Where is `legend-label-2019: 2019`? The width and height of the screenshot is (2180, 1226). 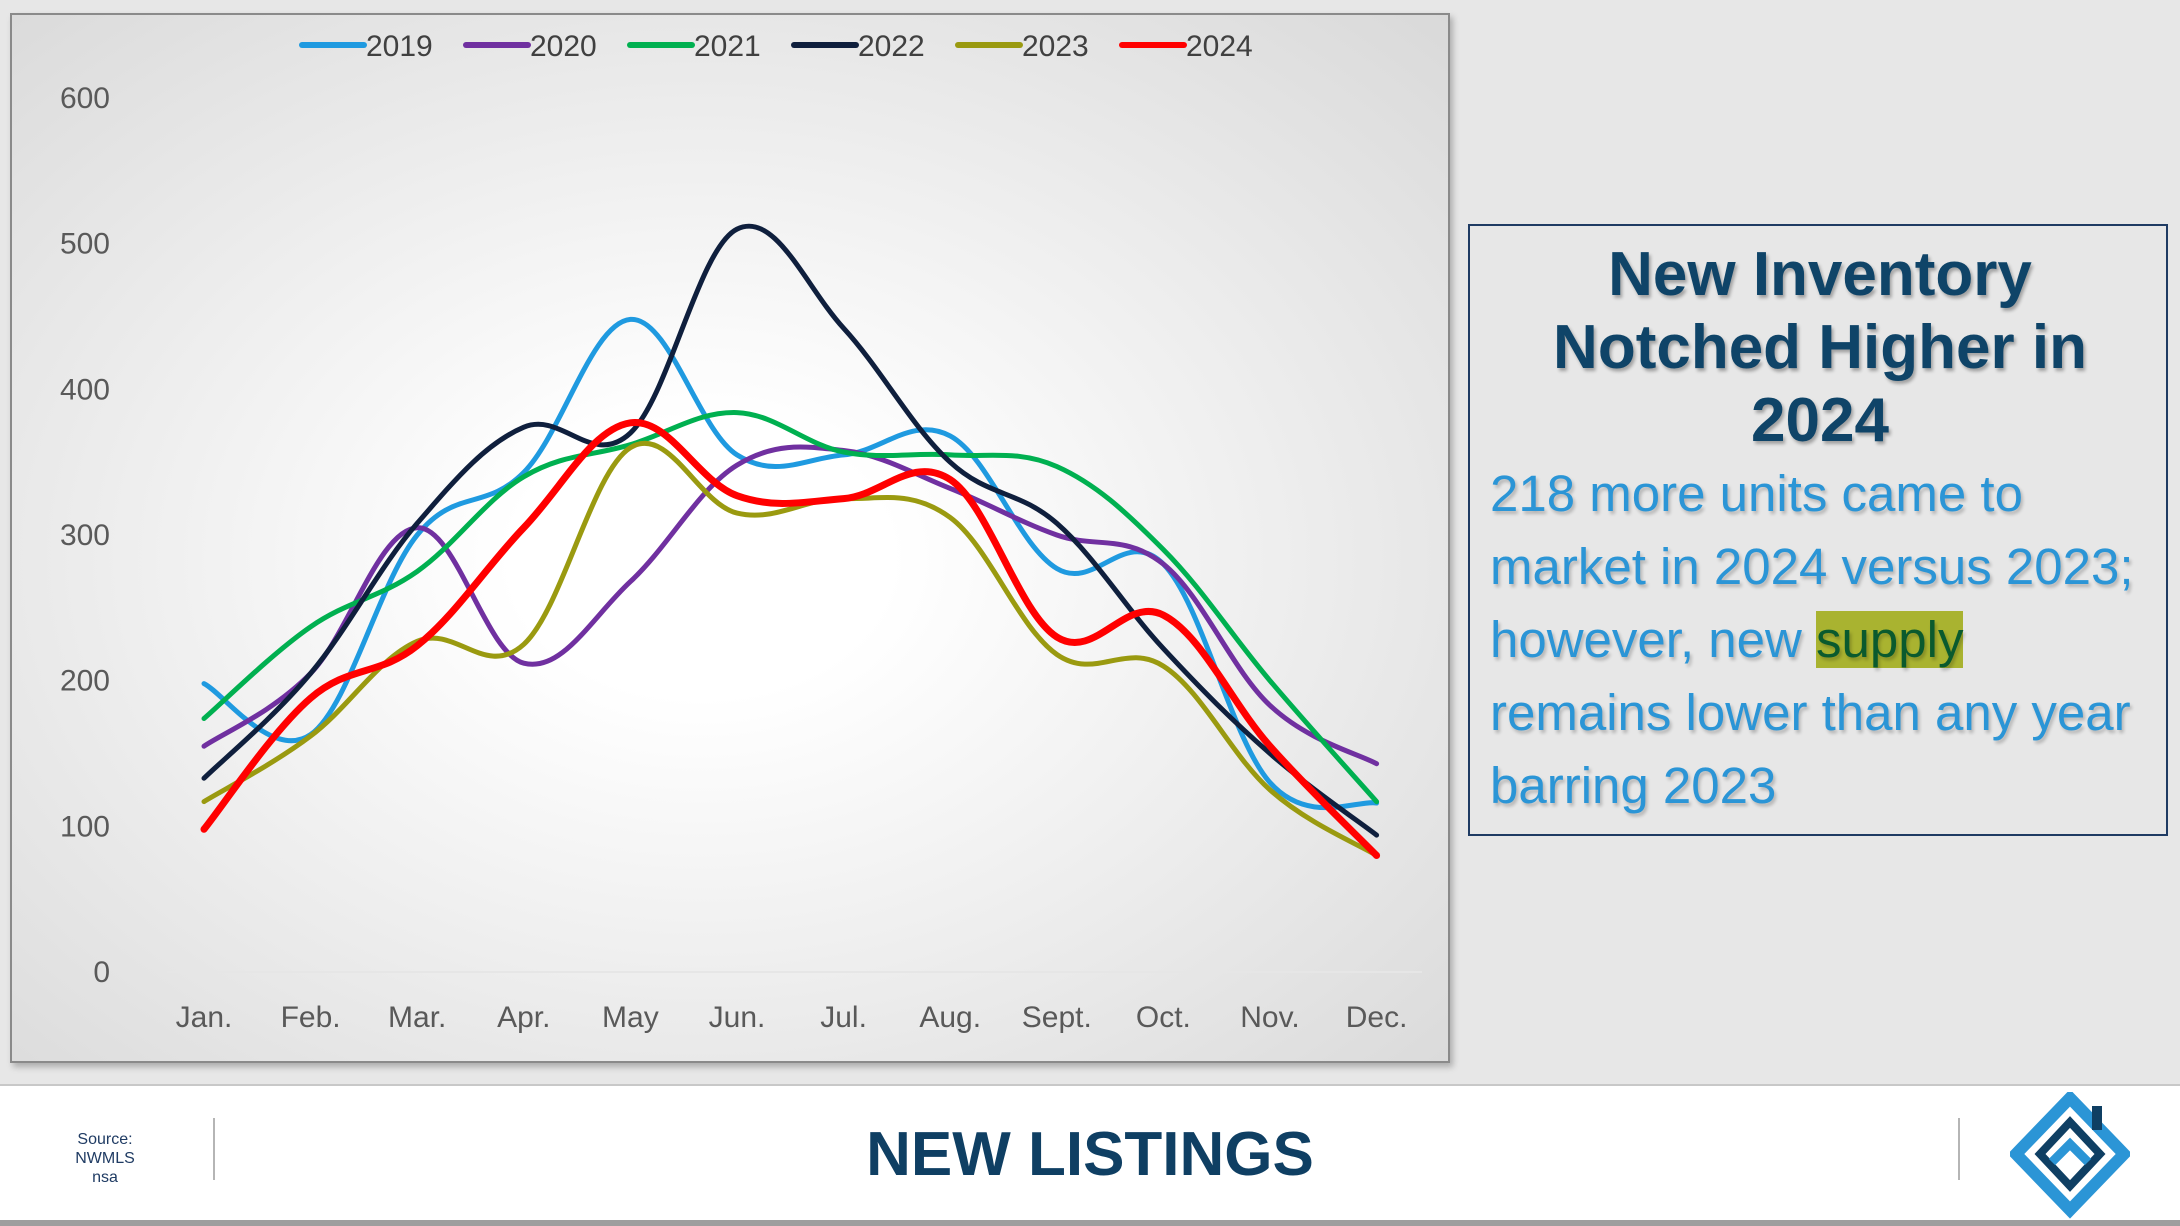
legend-label-2019: 2019 is located at coordinates (399, 46).